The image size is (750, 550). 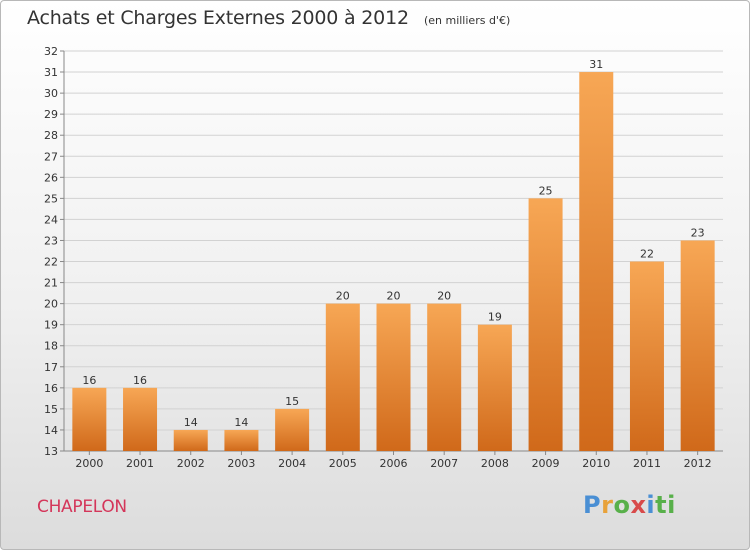 What do you see at coordinates (343, 463) in the screenshot?
I see `x-tick-label: 2005` at bounding box center [343, 463].